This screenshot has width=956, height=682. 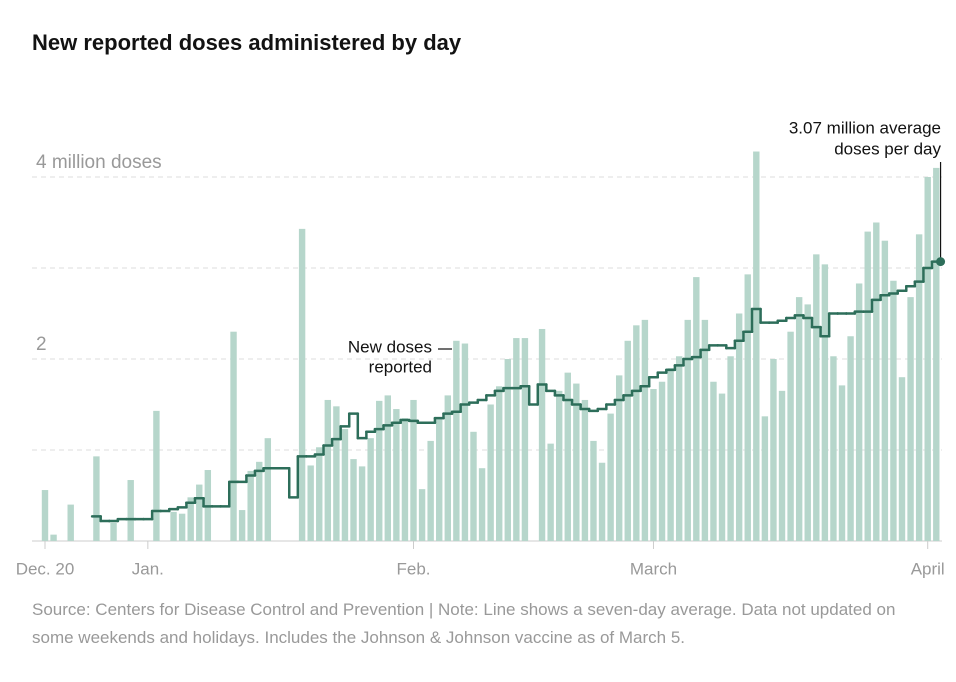 I want to click on x-tick-label: Feb., so click(x=413, y=568).